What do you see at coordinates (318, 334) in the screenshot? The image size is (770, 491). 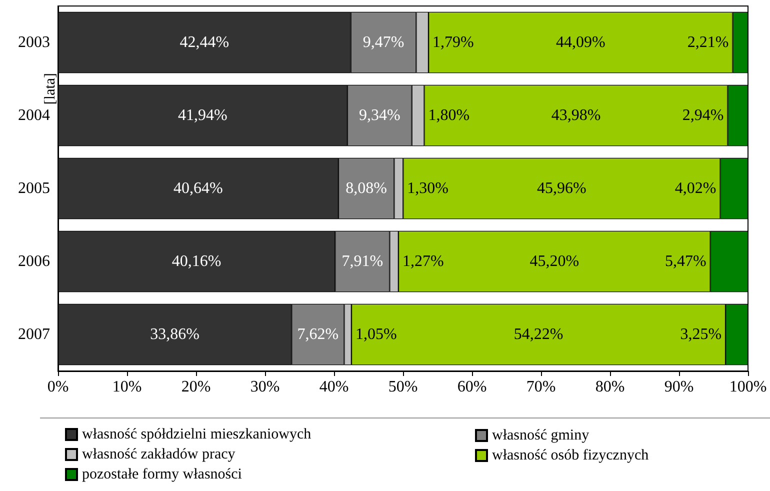 I see `data-label: 7,62%` at bounding box center [318, 334].